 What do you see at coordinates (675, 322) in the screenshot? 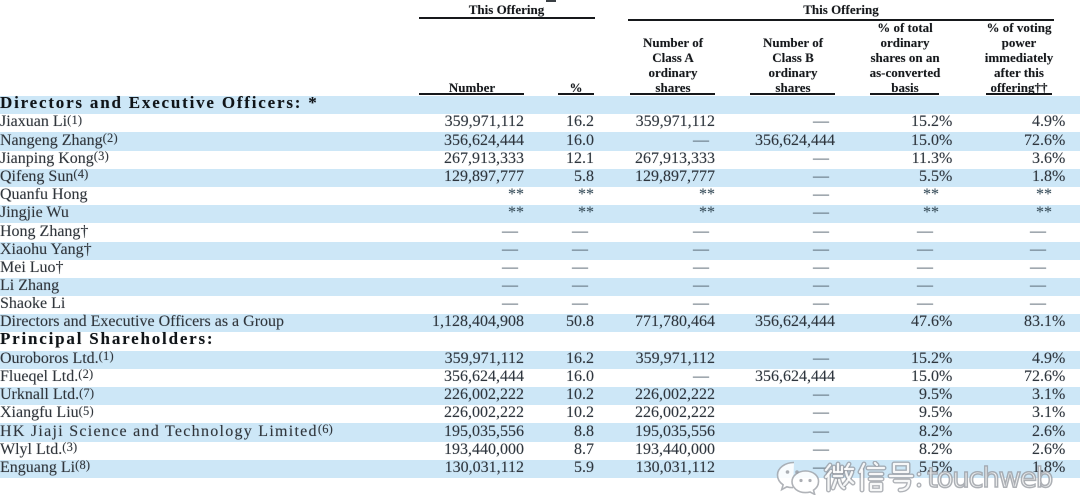
I see `cell-class-a: 771,780,464` at bounding box center [675, 322].